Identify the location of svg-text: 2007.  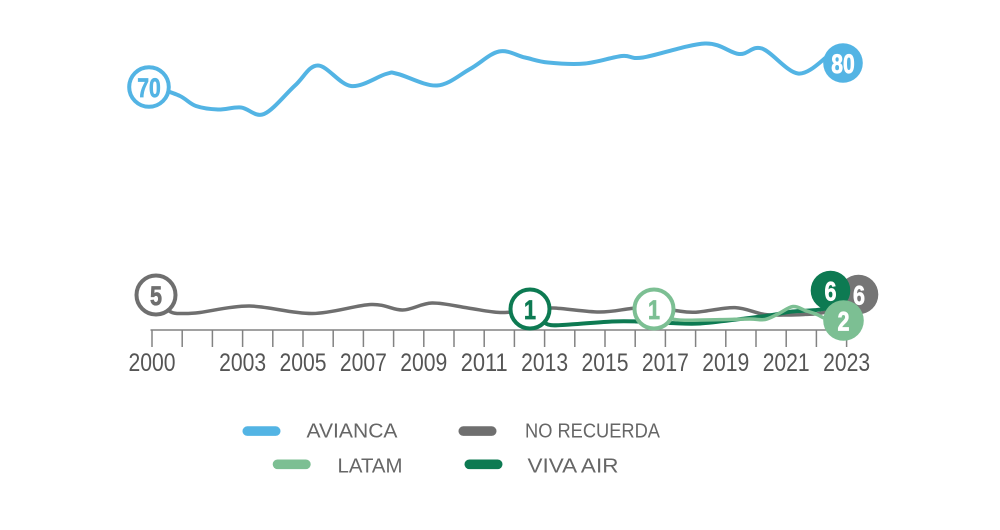
(363, 363).